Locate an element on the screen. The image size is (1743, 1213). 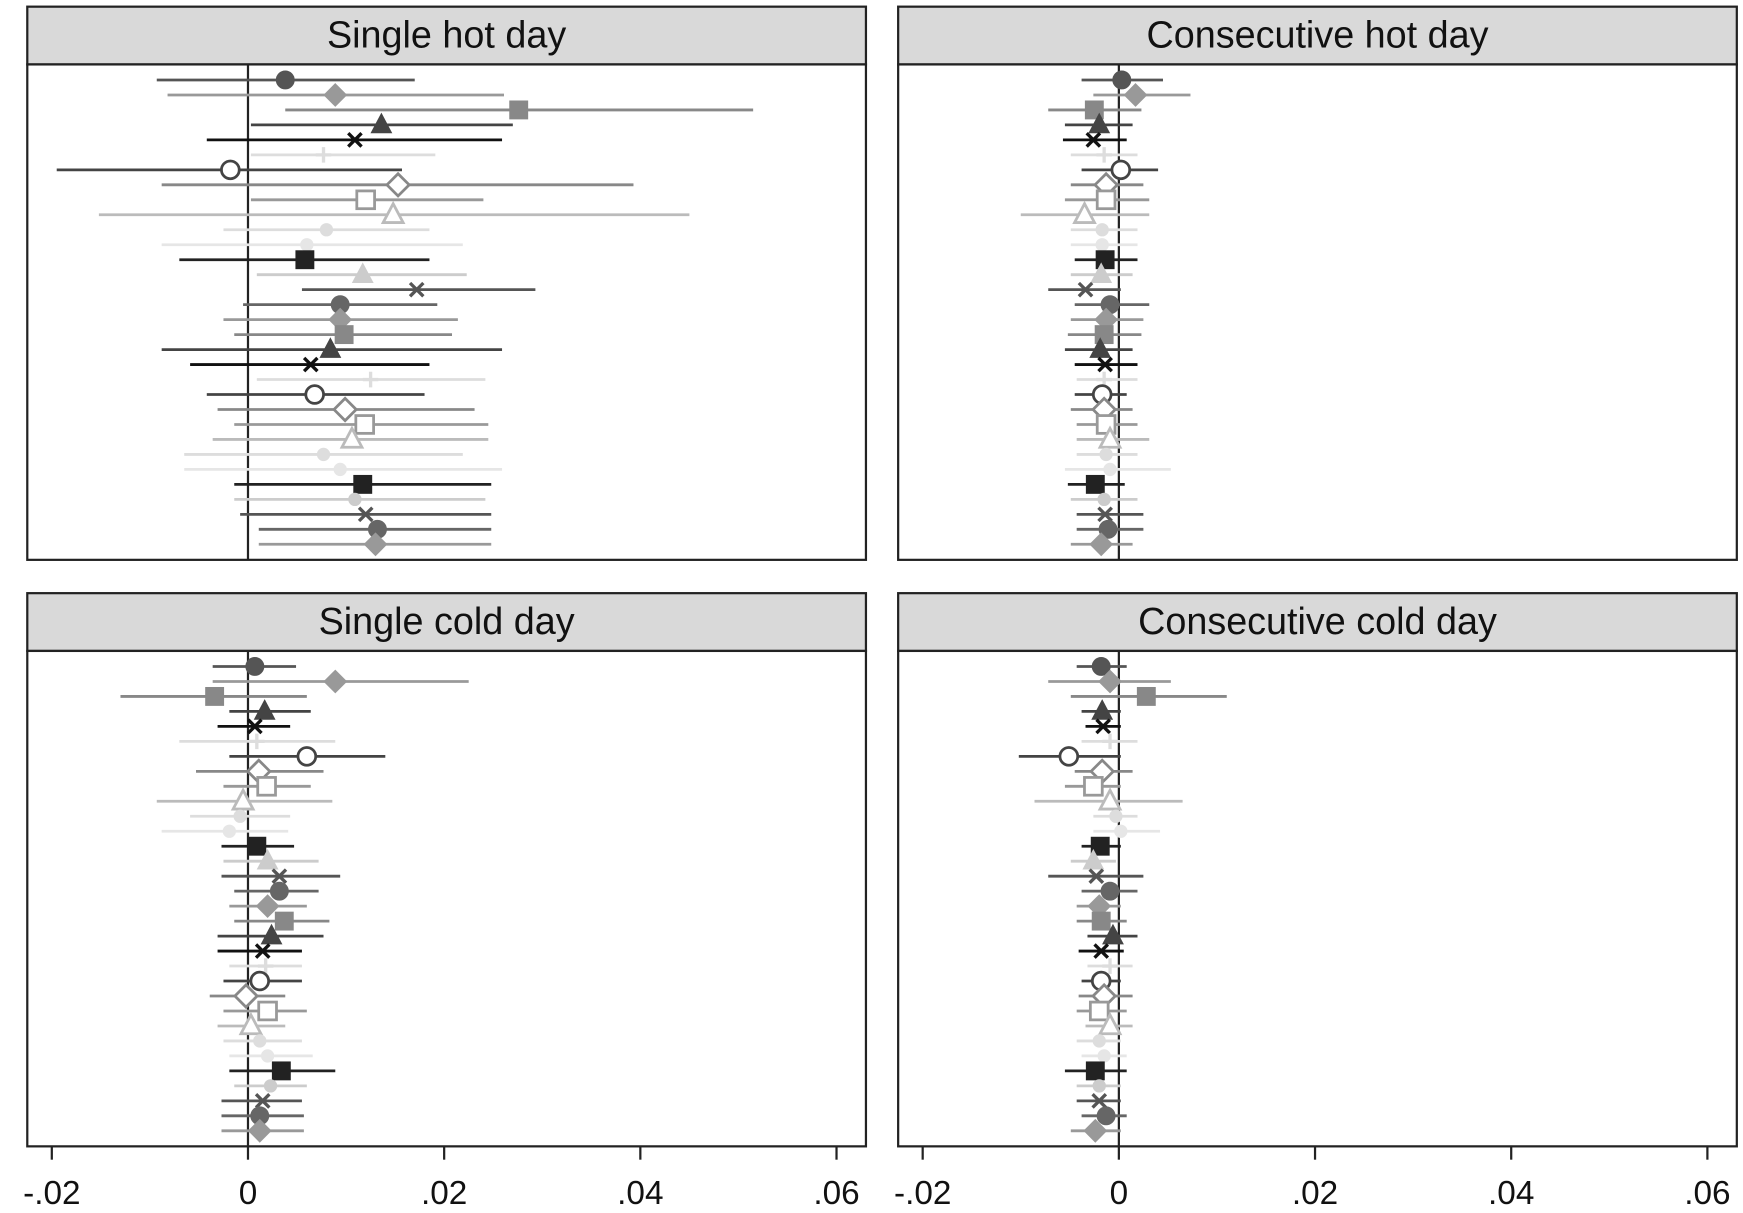
x-tick-label: 0 is located at coordinates (1119, 1193).